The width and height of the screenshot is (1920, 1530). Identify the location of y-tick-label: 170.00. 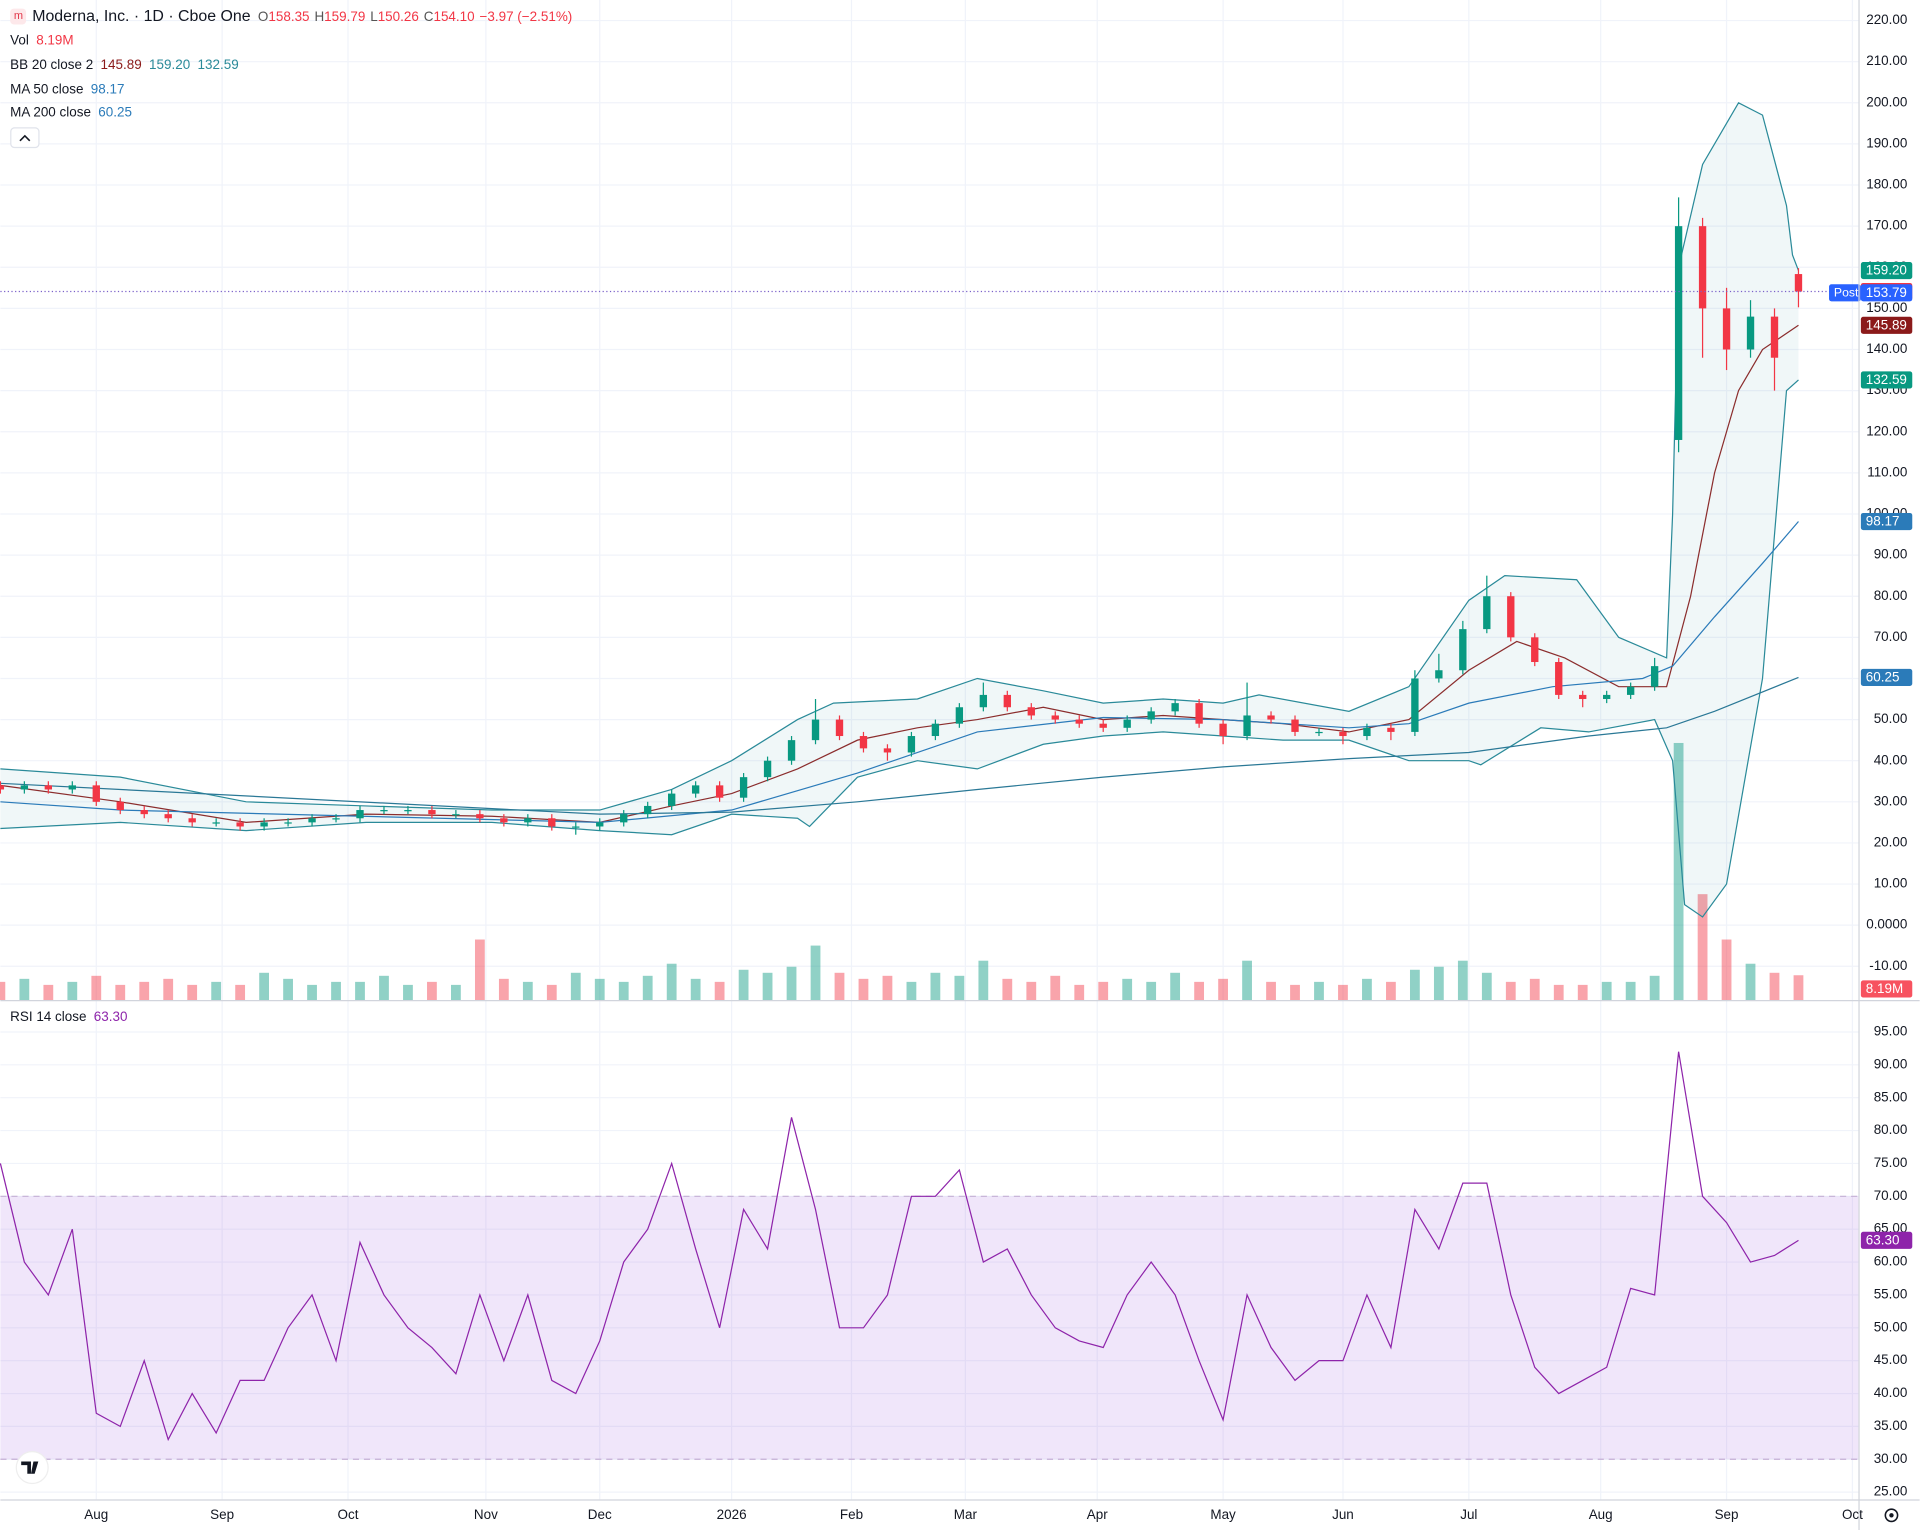
(1886, 225).